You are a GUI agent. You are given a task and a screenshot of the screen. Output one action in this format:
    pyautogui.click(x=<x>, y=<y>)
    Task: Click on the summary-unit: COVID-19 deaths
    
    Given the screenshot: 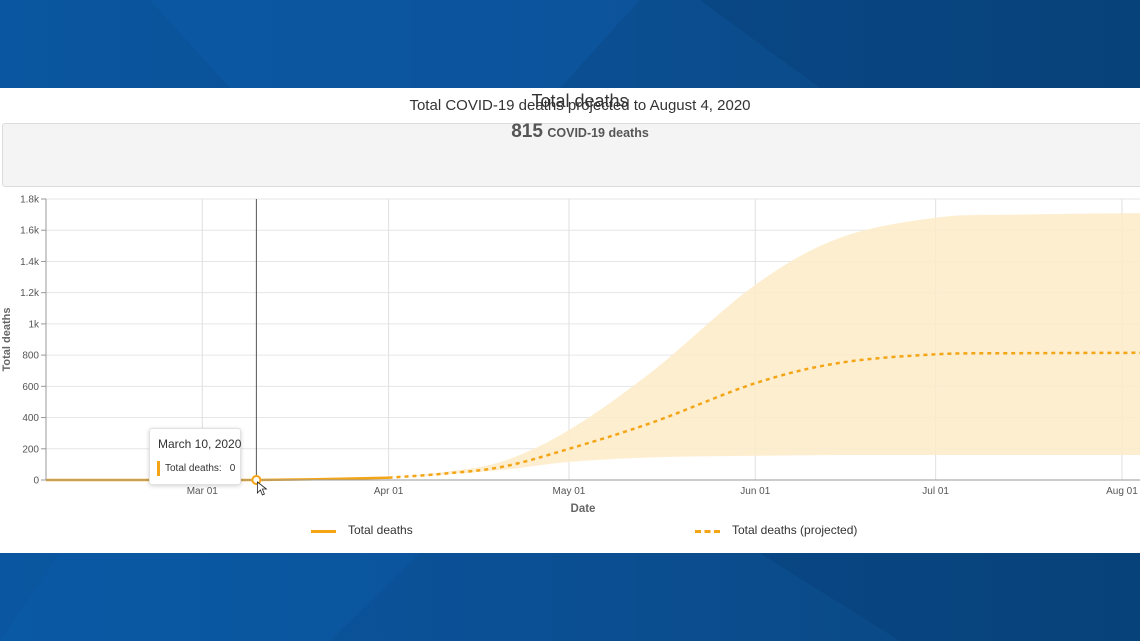 What is the action you would take?
    pyautogui.click(x=598, y=133)
    